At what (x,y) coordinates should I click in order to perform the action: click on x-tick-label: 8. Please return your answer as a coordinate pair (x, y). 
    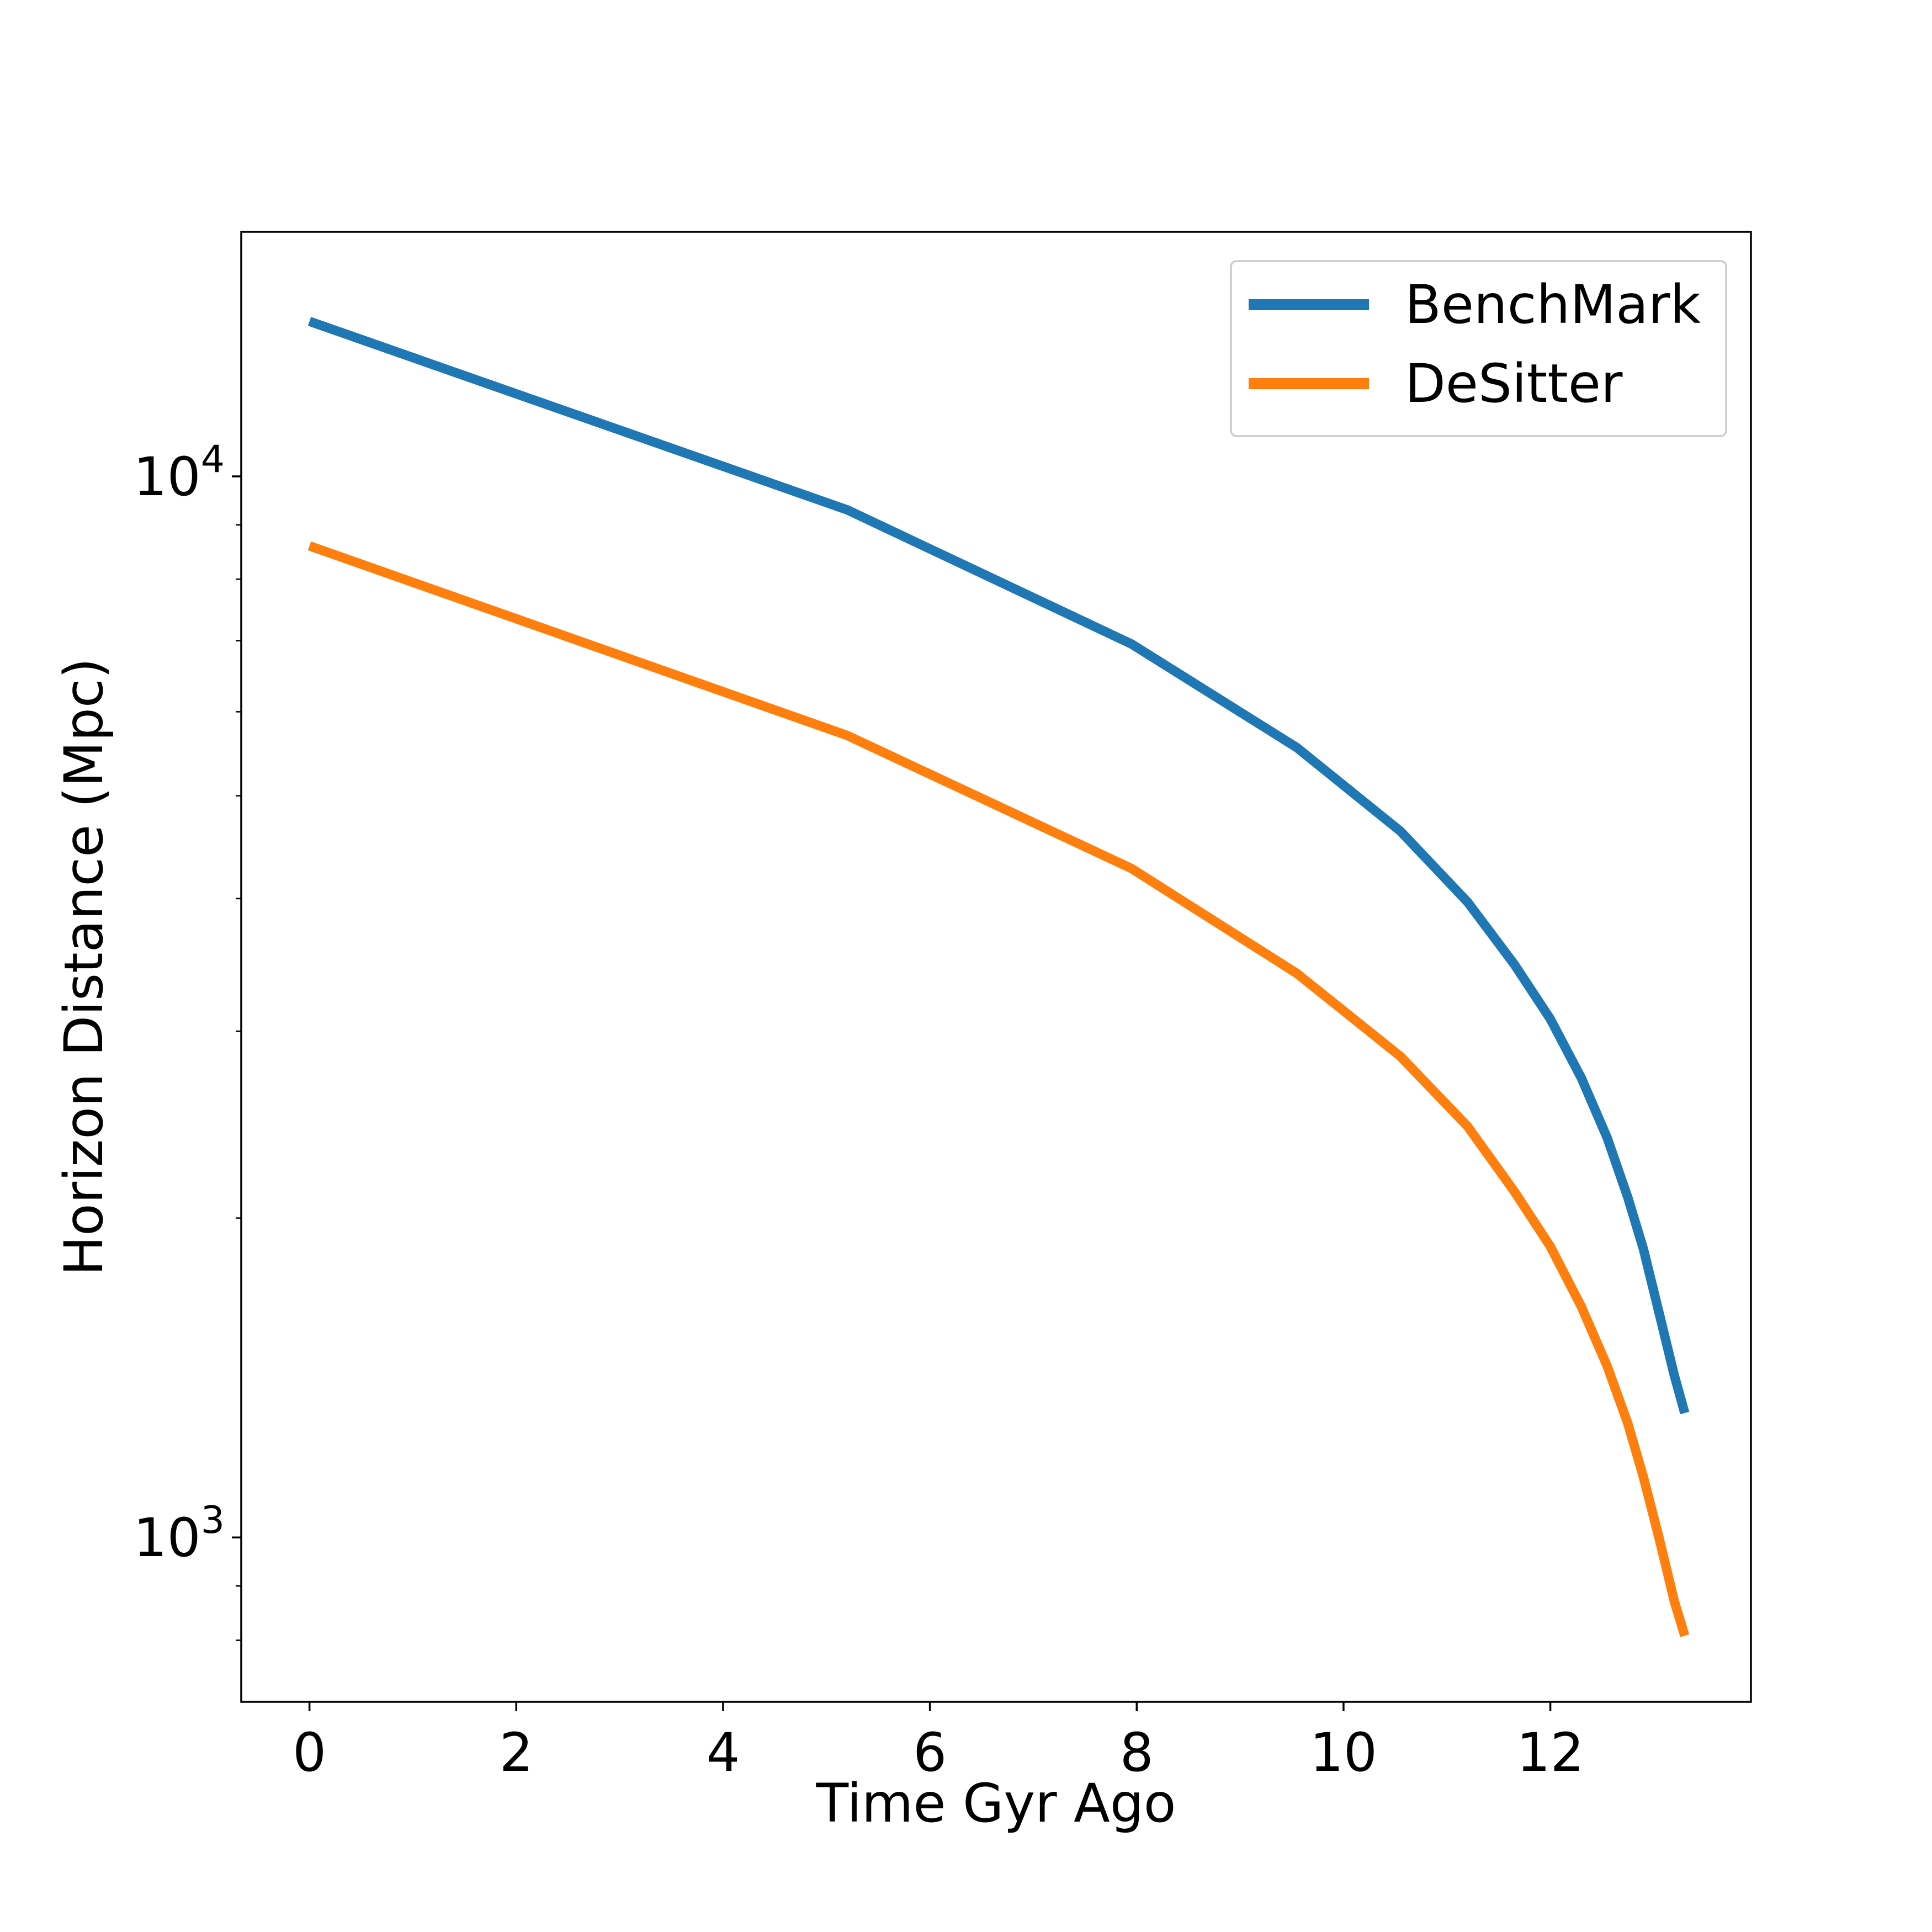
    Looking at the image, I should click on (1137, 1753).